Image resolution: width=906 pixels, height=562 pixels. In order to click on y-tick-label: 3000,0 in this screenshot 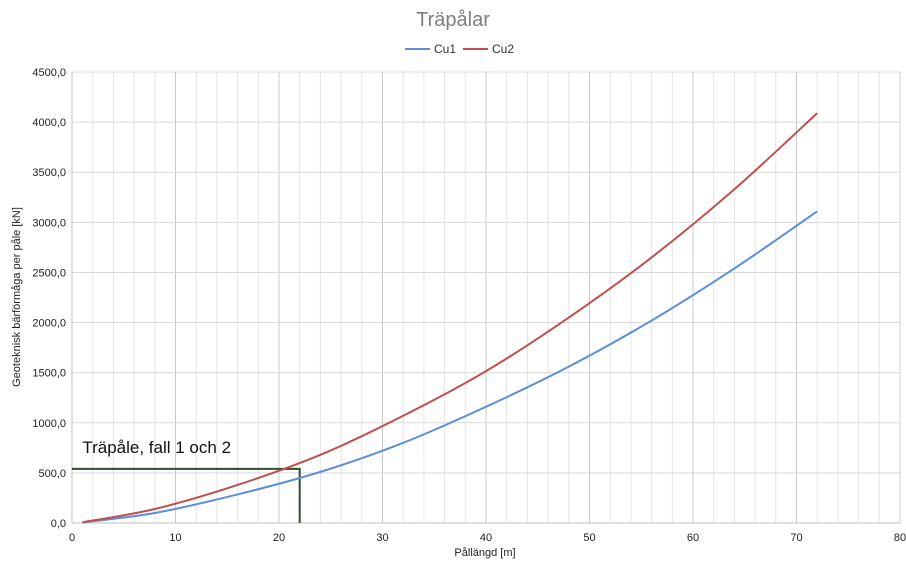, I will do `click(49, 223)`.